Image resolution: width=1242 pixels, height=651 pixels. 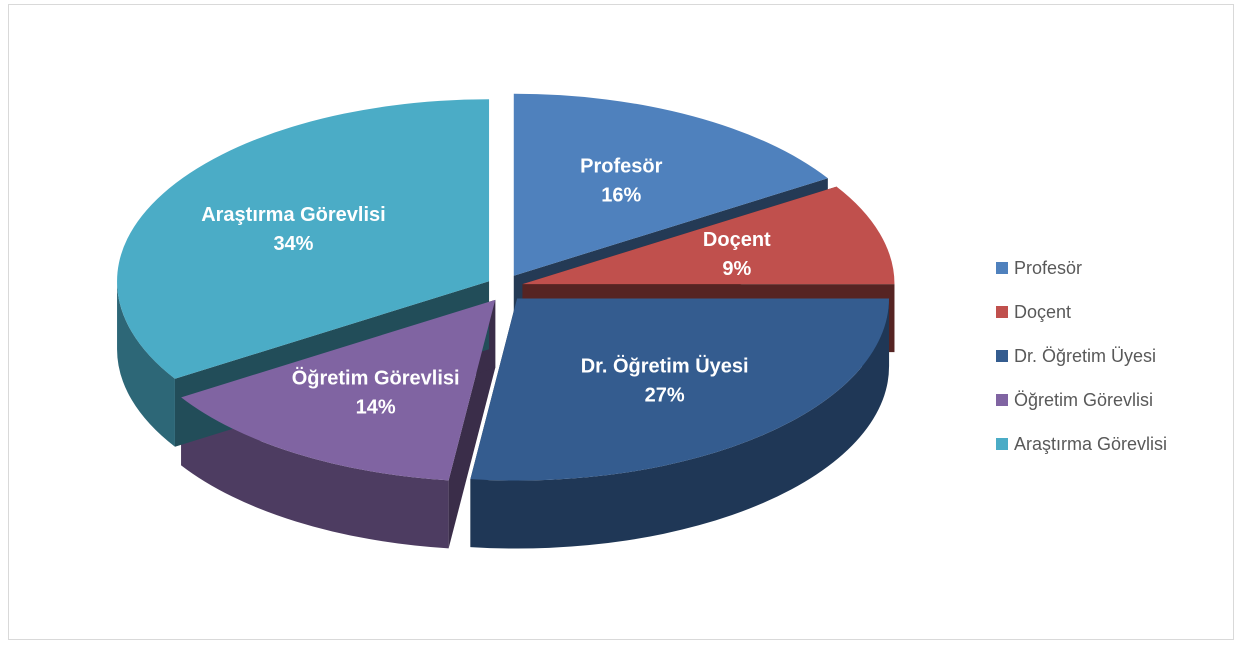 What do you see at coordinates (1048, 268) in the screenshot?
I see `legend-label: Profesör` at bounding box center [1048, 268].